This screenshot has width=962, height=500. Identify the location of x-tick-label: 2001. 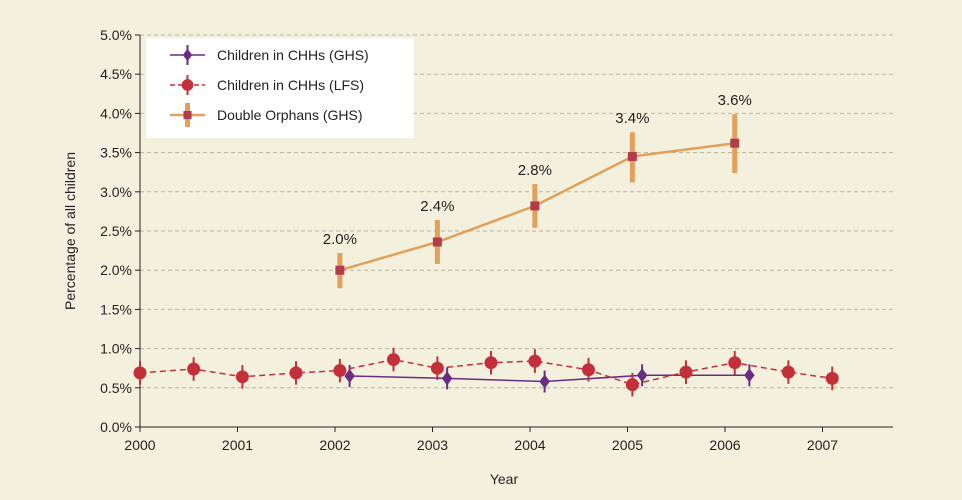
(237, 445).